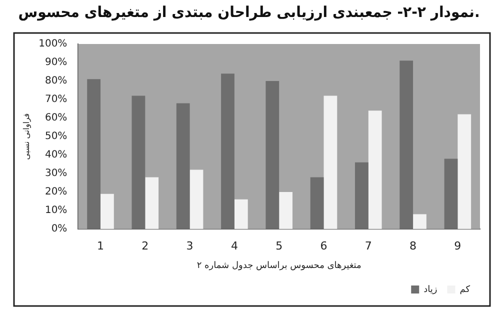 Image resolution: width=500 pixels, height=324 pixels. I want to click on y-tick-label: 60%, so click(56, 118).